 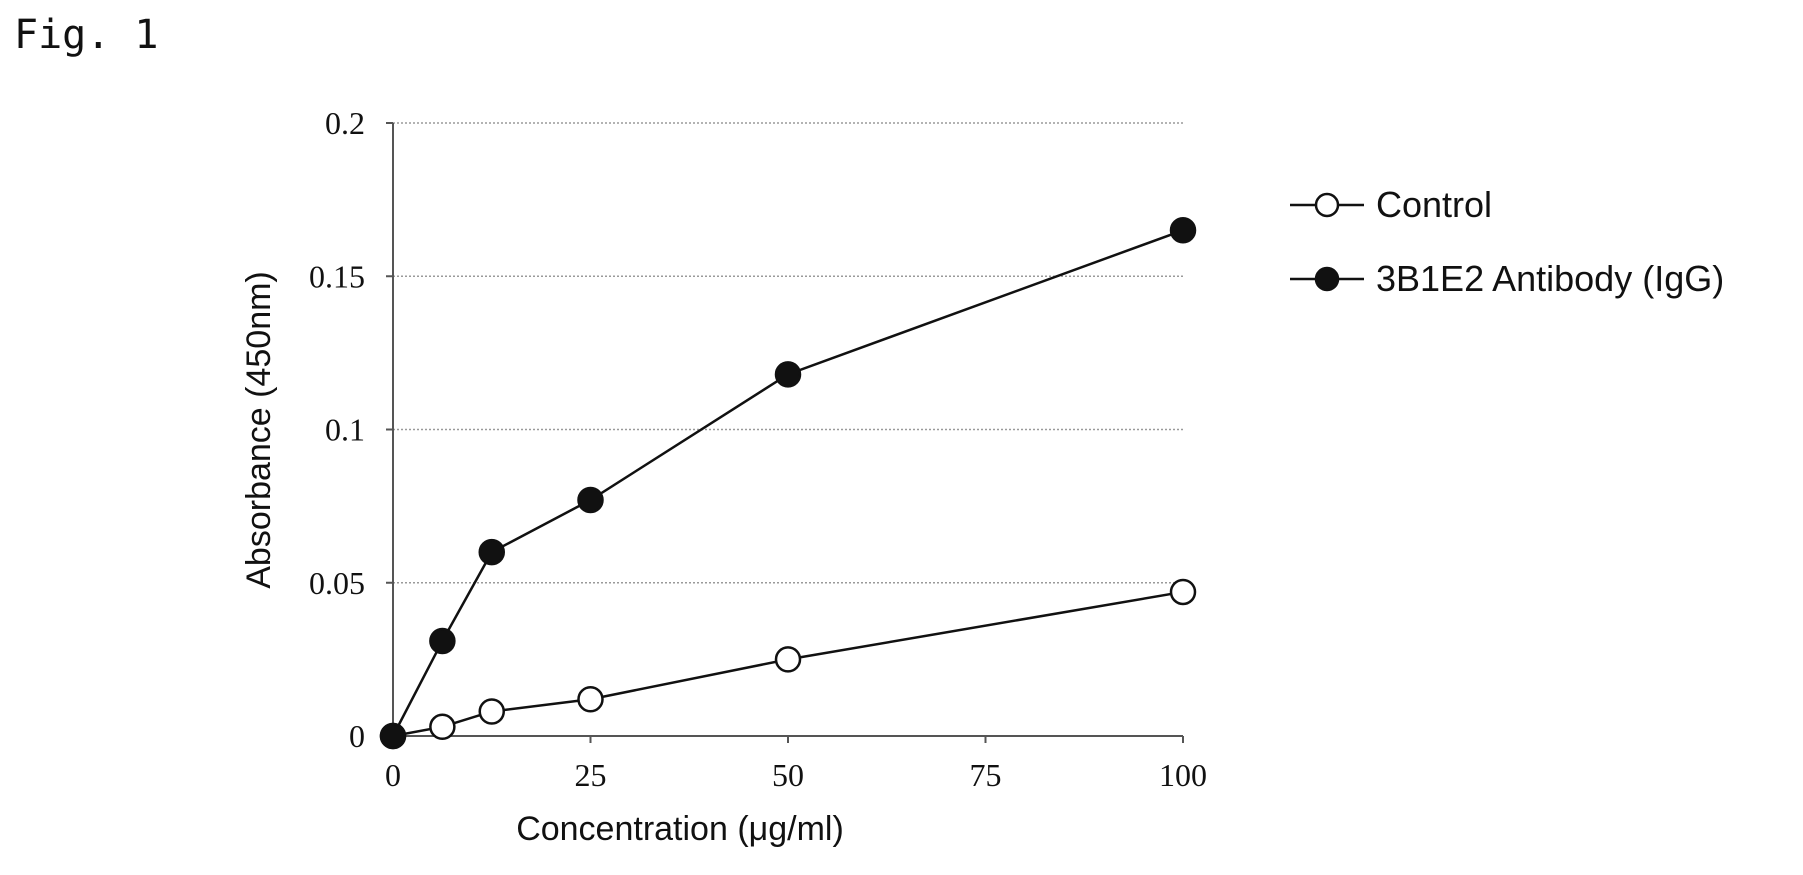 I want to click on x-tick-label: 25, so click(x=591, y=775).